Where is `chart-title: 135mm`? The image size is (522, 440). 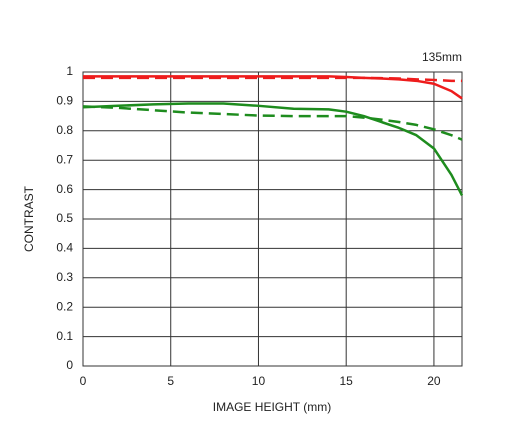 chart-title: 135mm is located at coordinates (442, 57).